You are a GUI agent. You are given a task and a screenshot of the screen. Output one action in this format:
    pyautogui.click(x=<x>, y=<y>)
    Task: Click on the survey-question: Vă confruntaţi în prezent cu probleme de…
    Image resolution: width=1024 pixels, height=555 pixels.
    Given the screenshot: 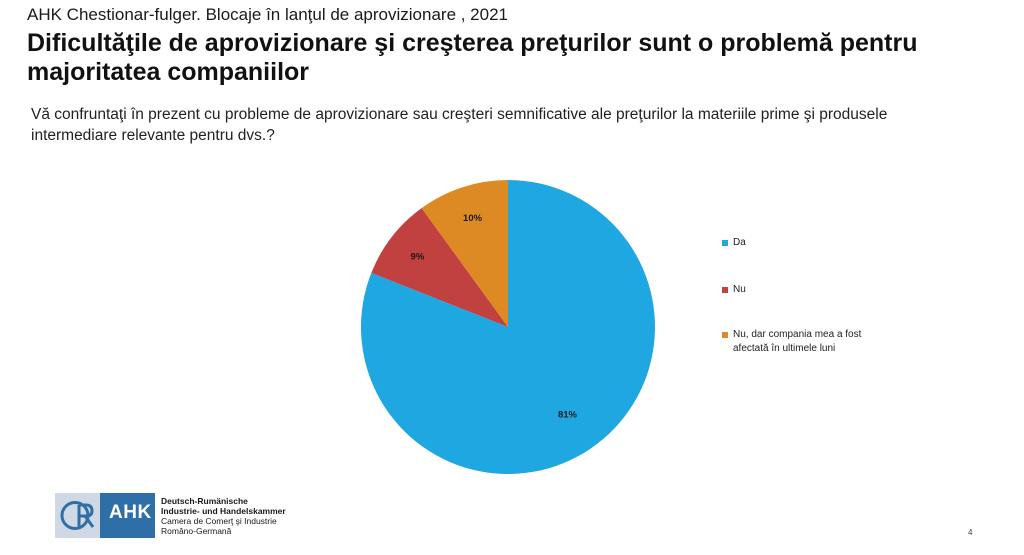 What is the action you would take?
    pyautogui.click(x=459, y=125)
    